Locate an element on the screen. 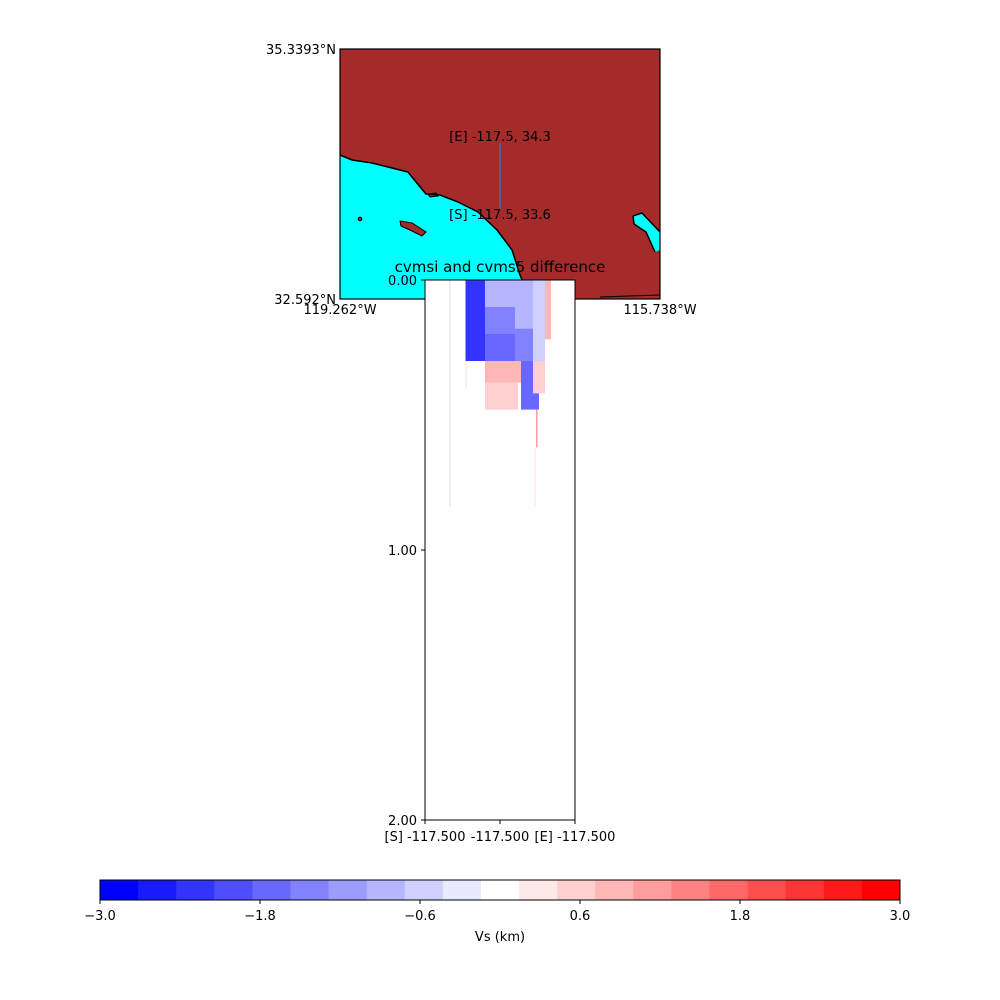 The image size is (1000, 1000). heatmap-cells is located at coordinates (500, 393).